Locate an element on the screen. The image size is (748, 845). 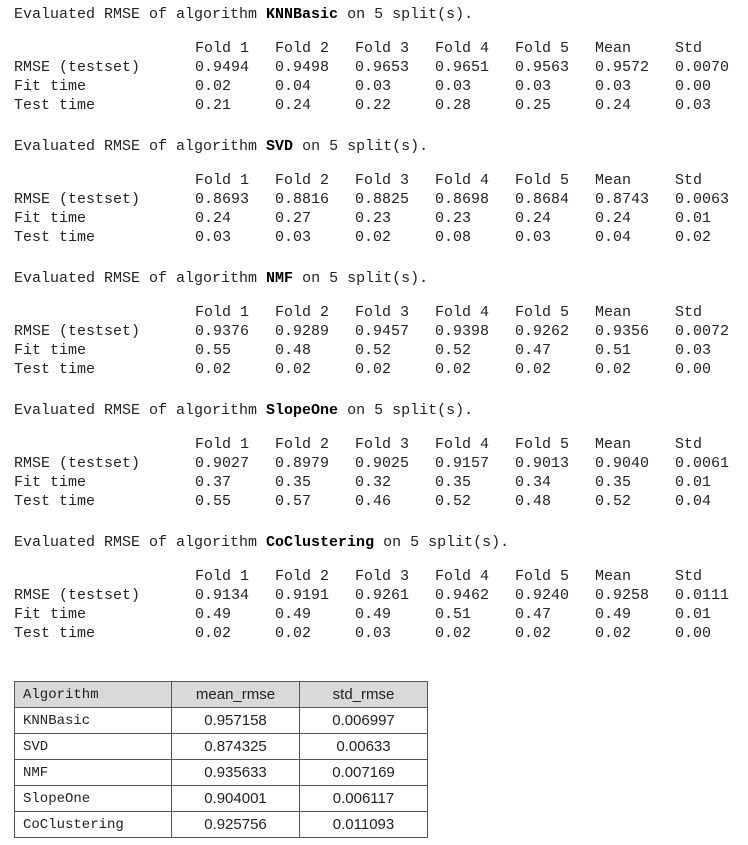
algorithm-name: CoClustering is located at coordinates (320, 542).